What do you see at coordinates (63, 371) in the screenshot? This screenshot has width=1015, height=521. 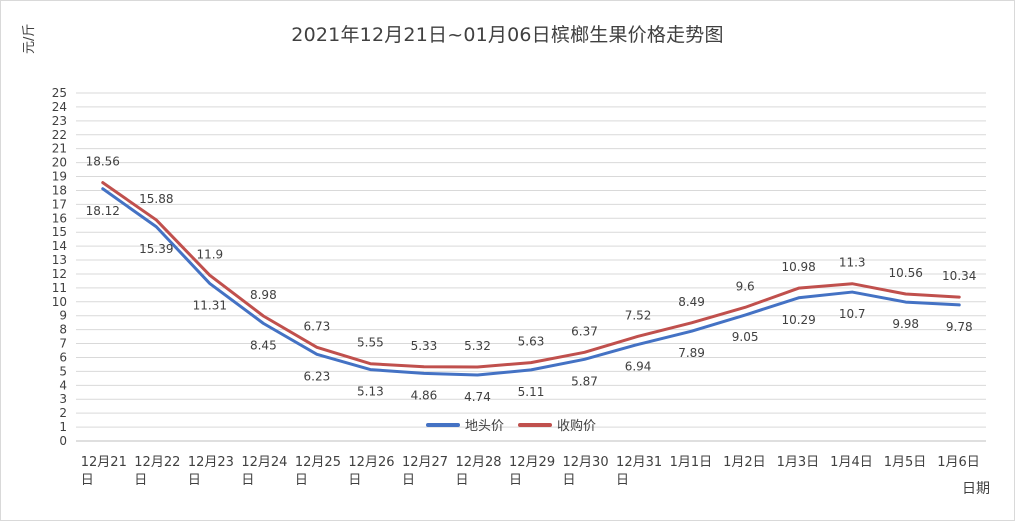 I see `y-tick-label: 5` at bounding box center [63, 371].